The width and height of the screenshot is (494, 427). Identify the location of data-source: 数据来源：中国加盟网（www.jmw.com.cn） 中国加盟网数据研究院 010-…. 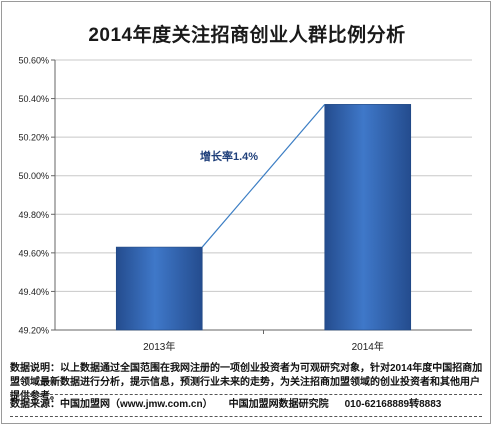
(248, 405).